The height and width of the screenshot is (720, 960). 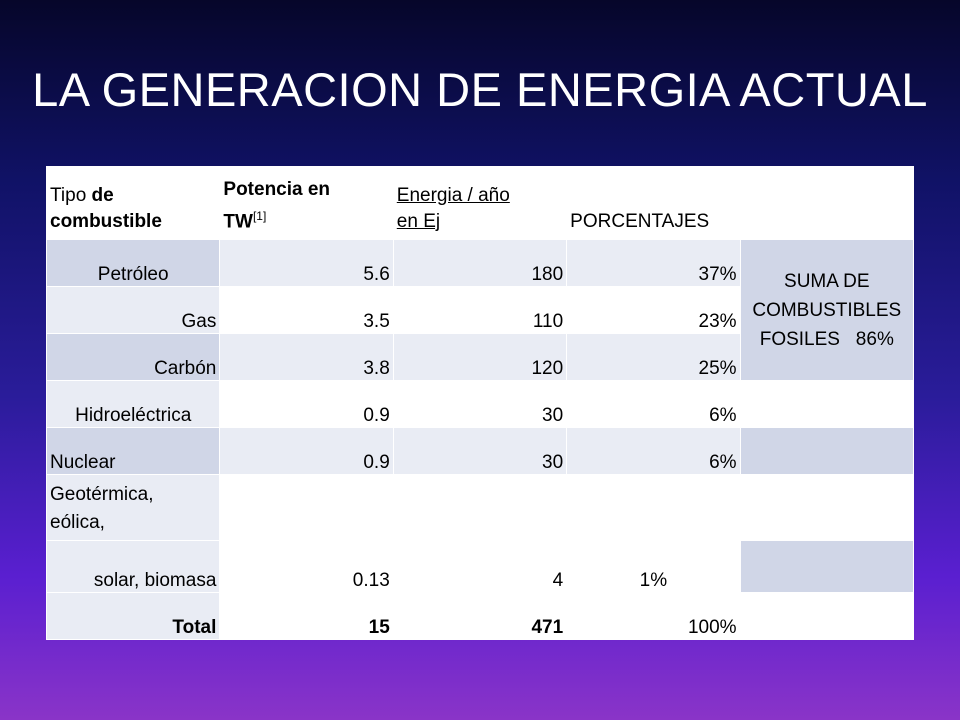 I want to click on cell-energia: 120, so click(x=480, y=357).